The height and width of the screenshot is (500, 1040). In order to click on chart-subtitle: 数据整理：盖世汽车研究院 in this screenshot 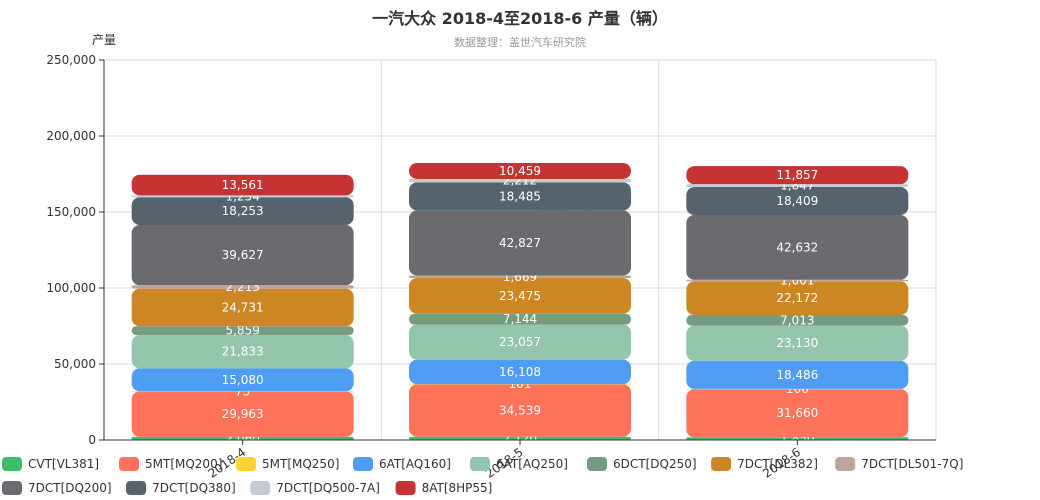, I will do `click(520, 42)`.